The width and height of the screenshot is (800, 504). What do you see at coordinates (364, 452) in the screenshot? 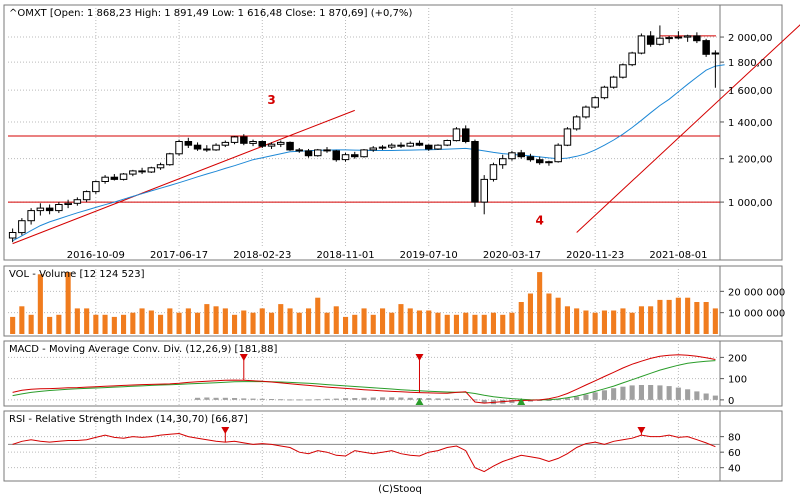
I see `rsi-line` at bounding box center [364, 452].